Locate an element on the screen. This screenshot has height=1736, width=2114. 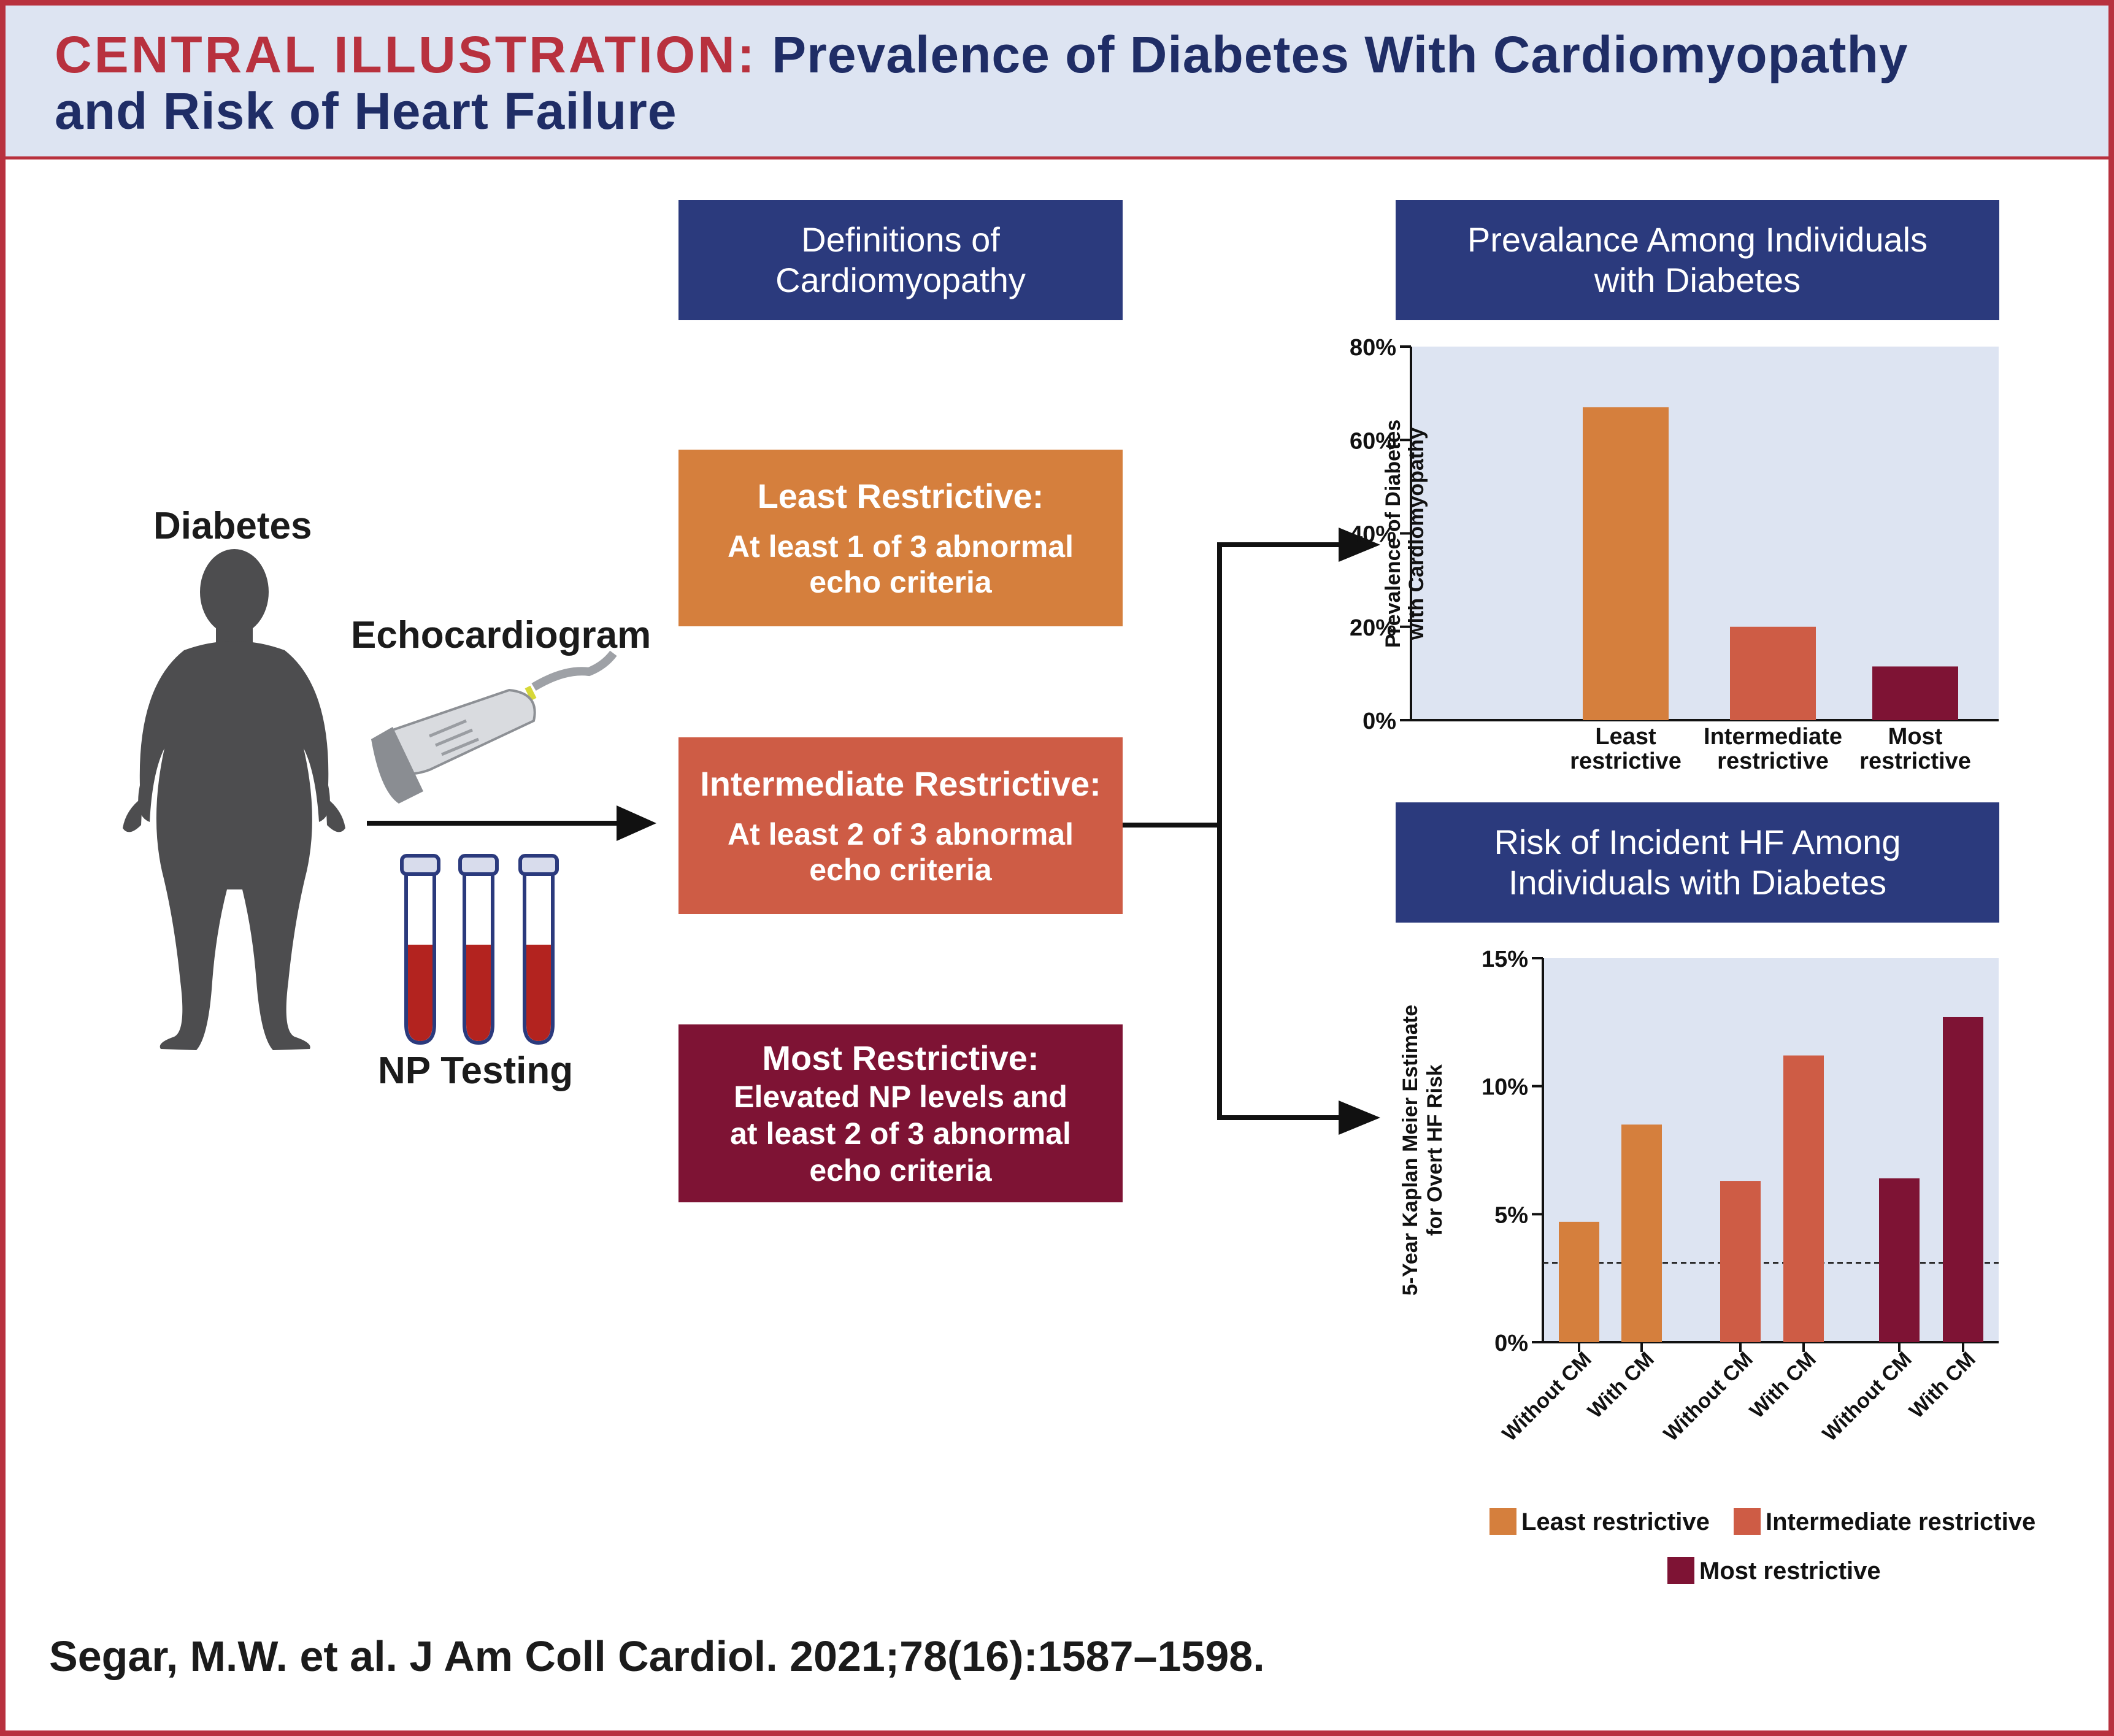
arrow-head-risk-icon is located at coordinates (1360, 1118).